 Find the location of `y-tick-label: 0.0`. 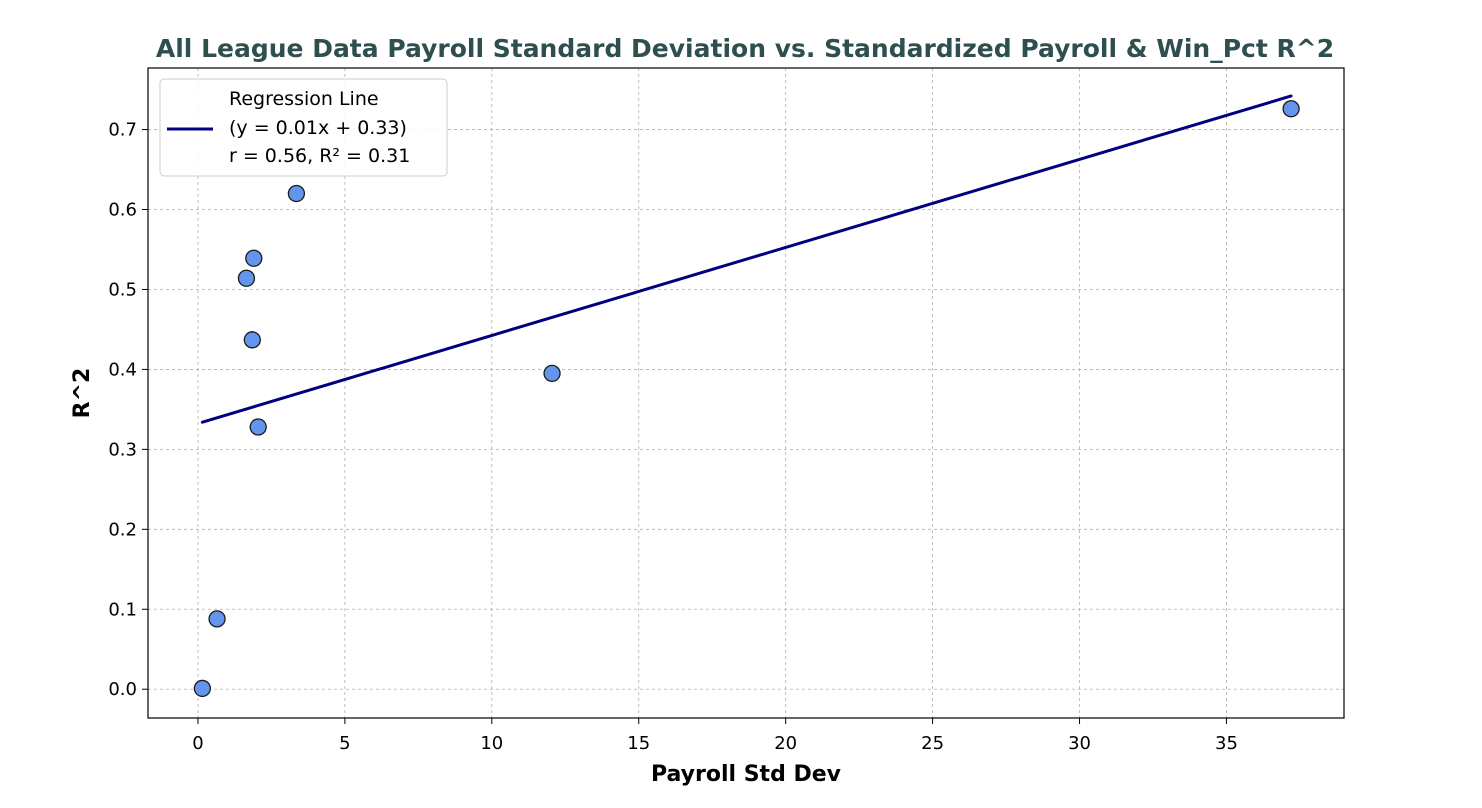

y-tick-label: 0.0 is located at coordinates (122, 689).